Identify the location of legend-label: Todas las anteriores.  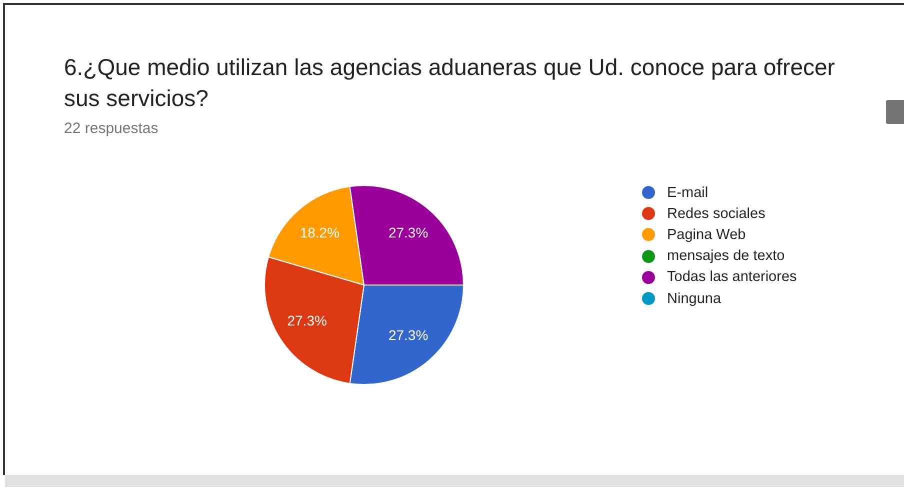
(732, 277).